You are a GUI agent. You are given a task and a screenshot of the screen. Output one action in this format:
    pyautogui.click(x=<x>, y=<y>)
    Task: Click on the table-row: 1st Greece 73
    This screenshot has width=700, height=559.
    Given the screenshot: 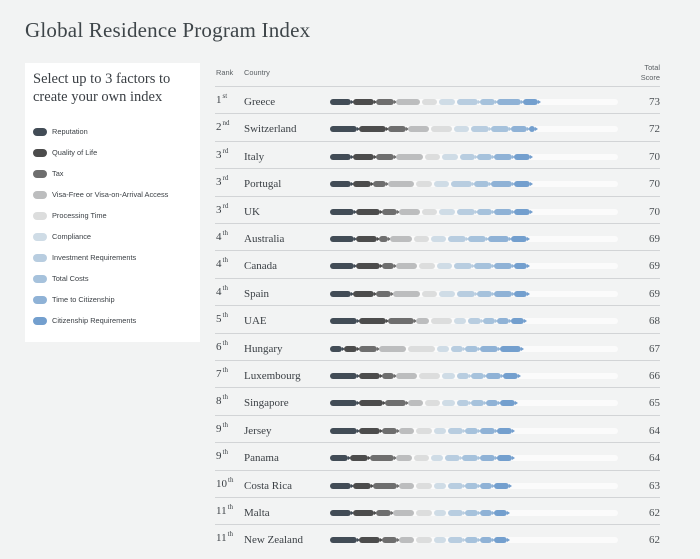 What is the action you would take?
    pyautogui.click(x=437, y=100)
    